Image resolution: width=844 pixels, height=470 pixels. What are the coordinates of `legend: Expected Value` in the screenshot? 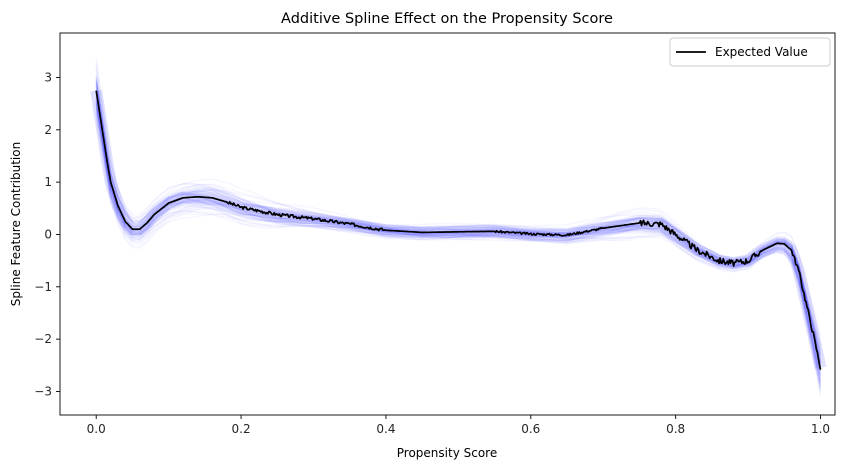 It's located at (750, 52).